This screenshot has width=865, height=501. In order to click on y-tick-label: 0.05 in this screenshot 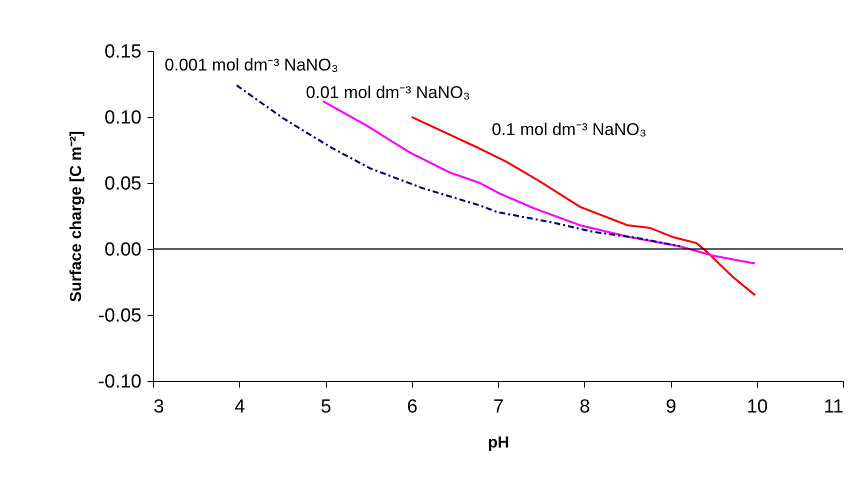, I will do `click(123, 184)`.